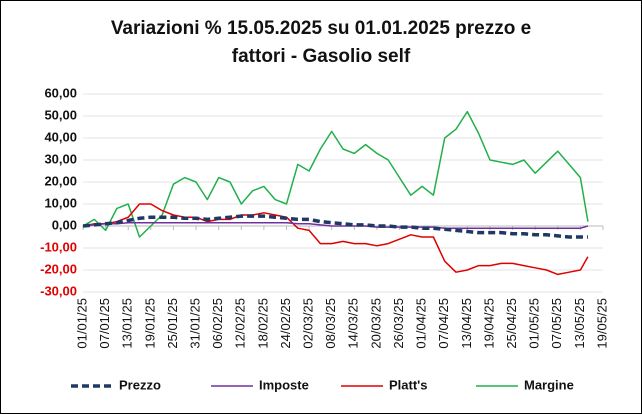  Describe the element at coordinates (443, 323) in the screenshot. I see `x-tick-label: 07/04/25` at that location.